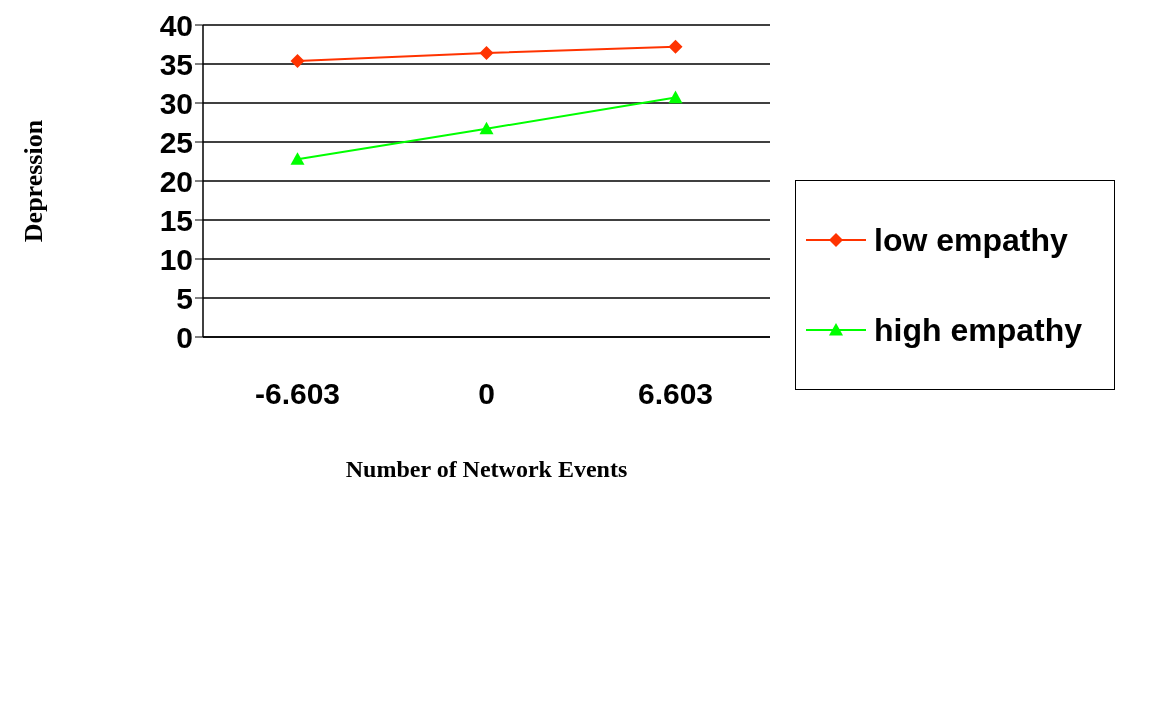 The height and width of the screenshot is (719, 1152). Describe the element at coordinates (176, 64) in the screenshot. I see `y-tick-label: 35` at that location.